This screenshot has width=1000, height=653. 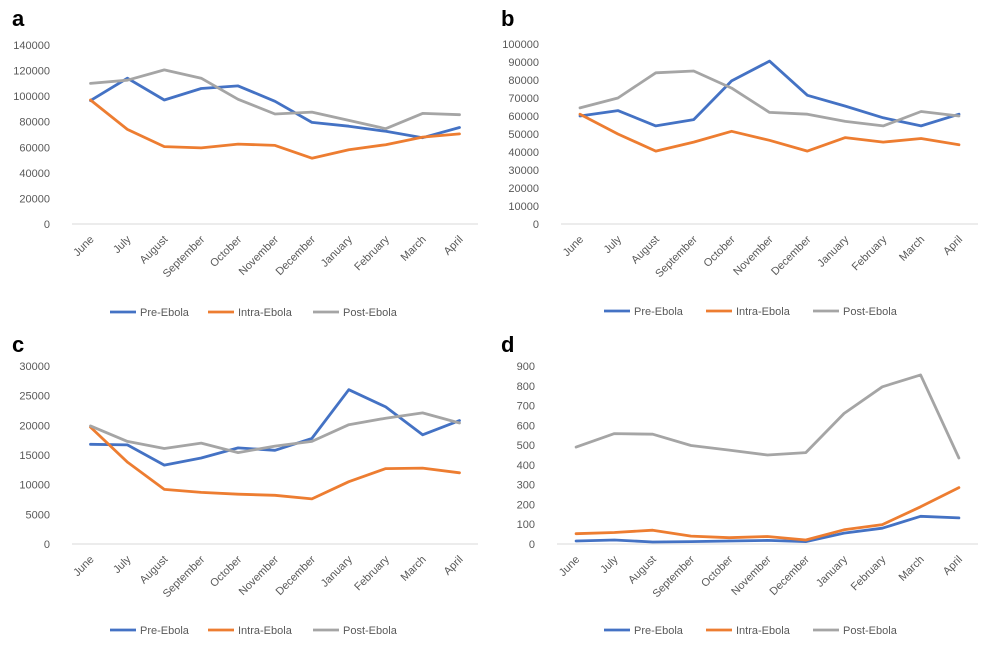 What do you see at coordinates (526, 387) in the screenshot?
I see `y-tick-label: 800` at bounding box center [526, 387].